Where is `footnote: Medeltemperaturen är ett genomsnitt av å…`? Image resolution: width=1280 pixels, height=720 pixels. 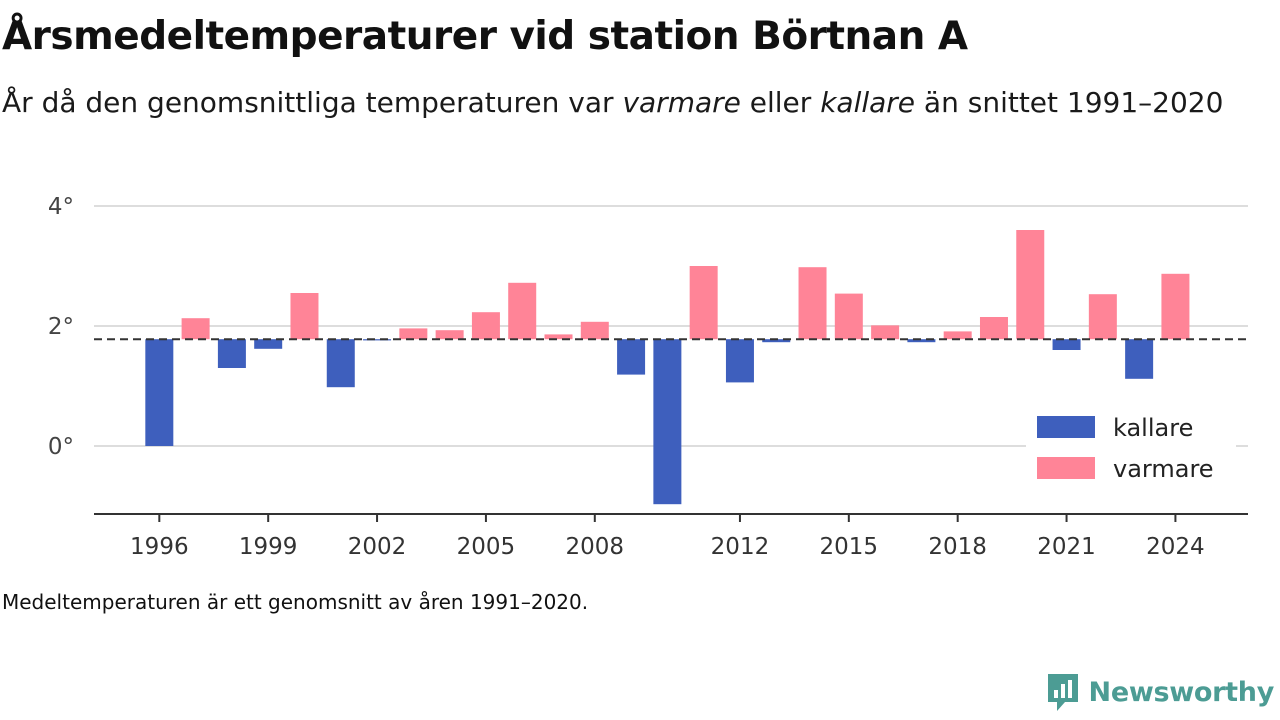
footnote: Medeltemperaturen är ett genomsnitt av å… is located at coordinates (295, 602).